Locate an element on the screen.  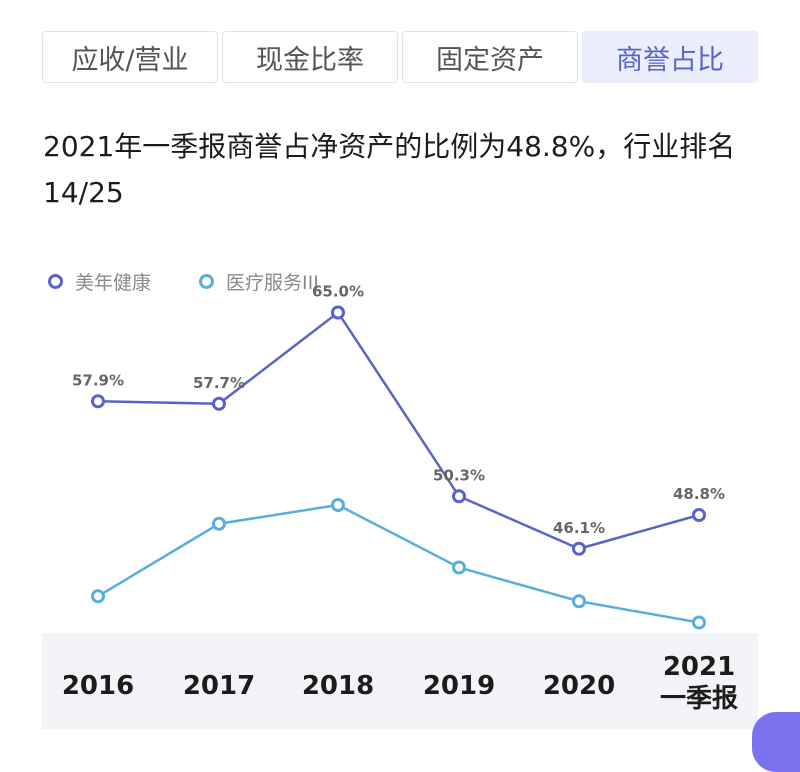
data-label-s1-1: 57.7% is located at coordinates (219, 383).